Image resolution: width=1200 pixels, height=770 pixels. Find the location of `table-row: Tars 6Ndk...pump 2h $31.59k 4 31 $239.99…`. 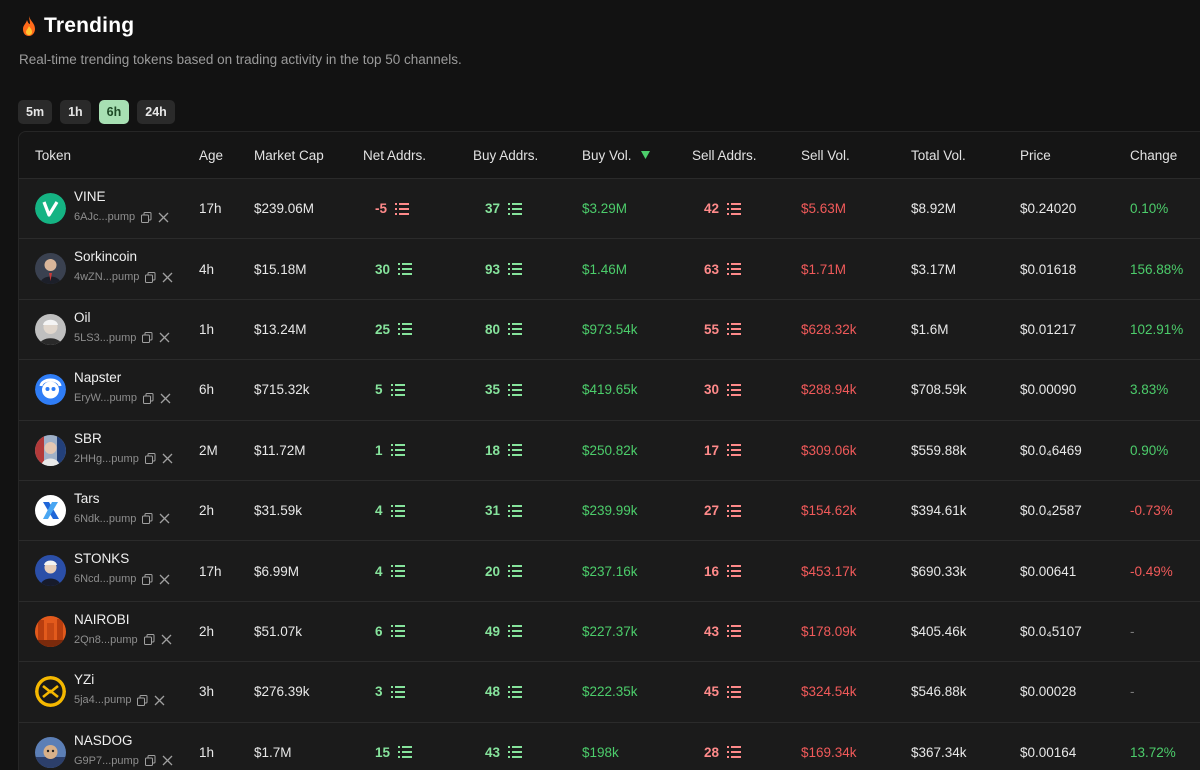

table-row: Tars 6Ndk...pump 2h $31.59k 4 31 $239.99… is located at coordinates (609, 511).